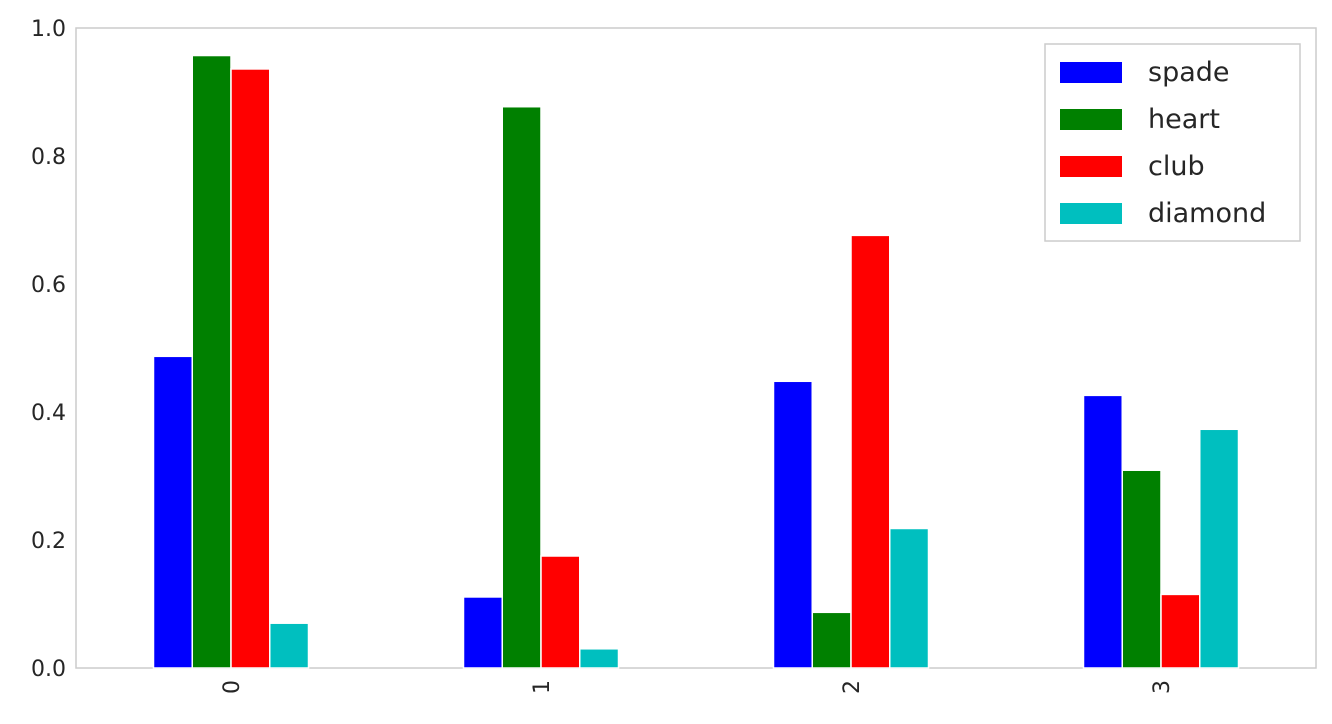  What do you see at coordinates (1176, 166) in the screenshot?
I see `legend-label-club: club` at bounding box center [1176, 166].